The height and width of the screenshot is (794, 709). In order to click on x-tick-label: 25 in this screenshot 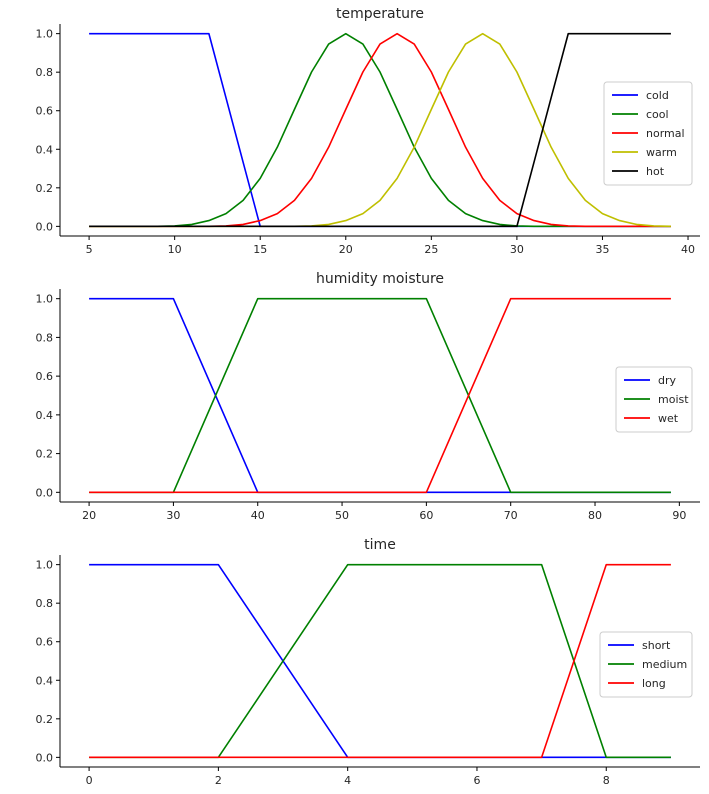, I will do `click(431, 249)`.